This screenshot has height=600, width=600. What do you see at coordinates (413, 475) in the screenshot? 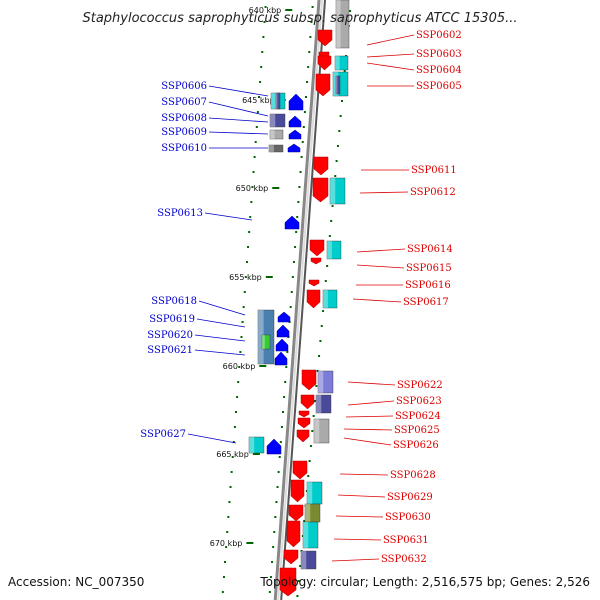
I see `plus-gene-label: SSP0628` at bounding box center [413, 475].